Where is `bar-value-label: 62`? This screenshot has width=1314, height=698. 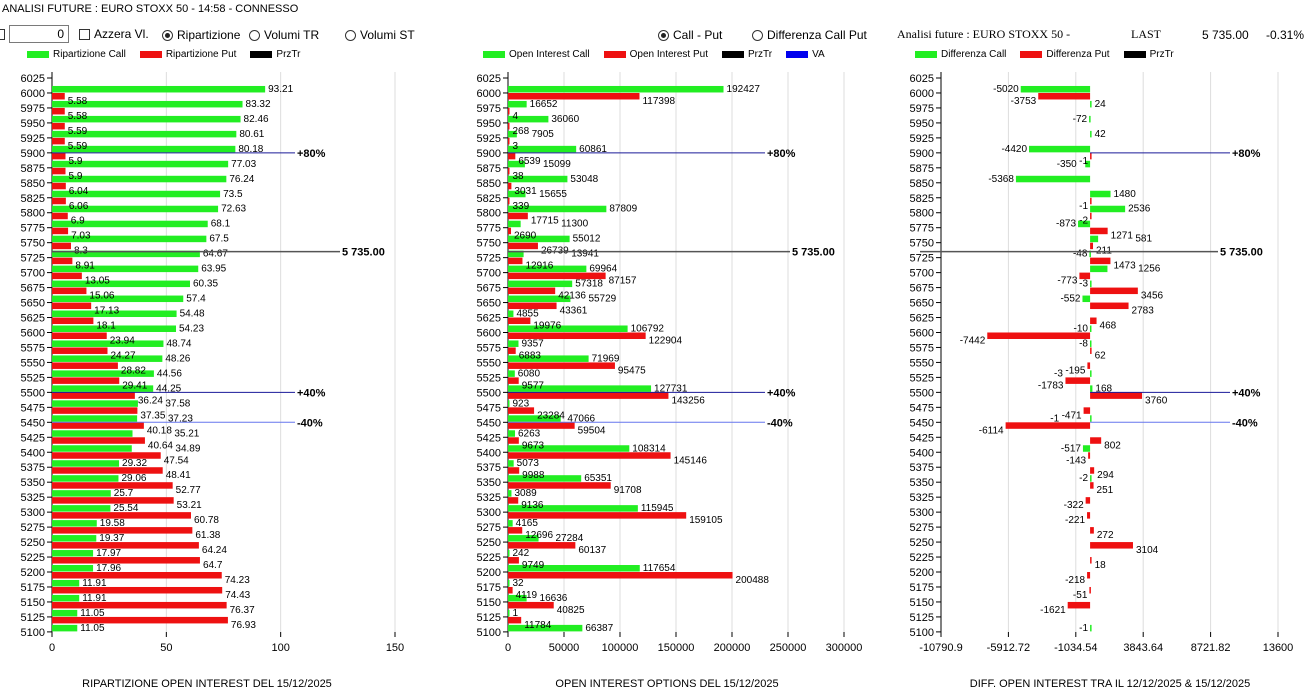
bar-value-label: 62 is located at coordinates (1101, 355).